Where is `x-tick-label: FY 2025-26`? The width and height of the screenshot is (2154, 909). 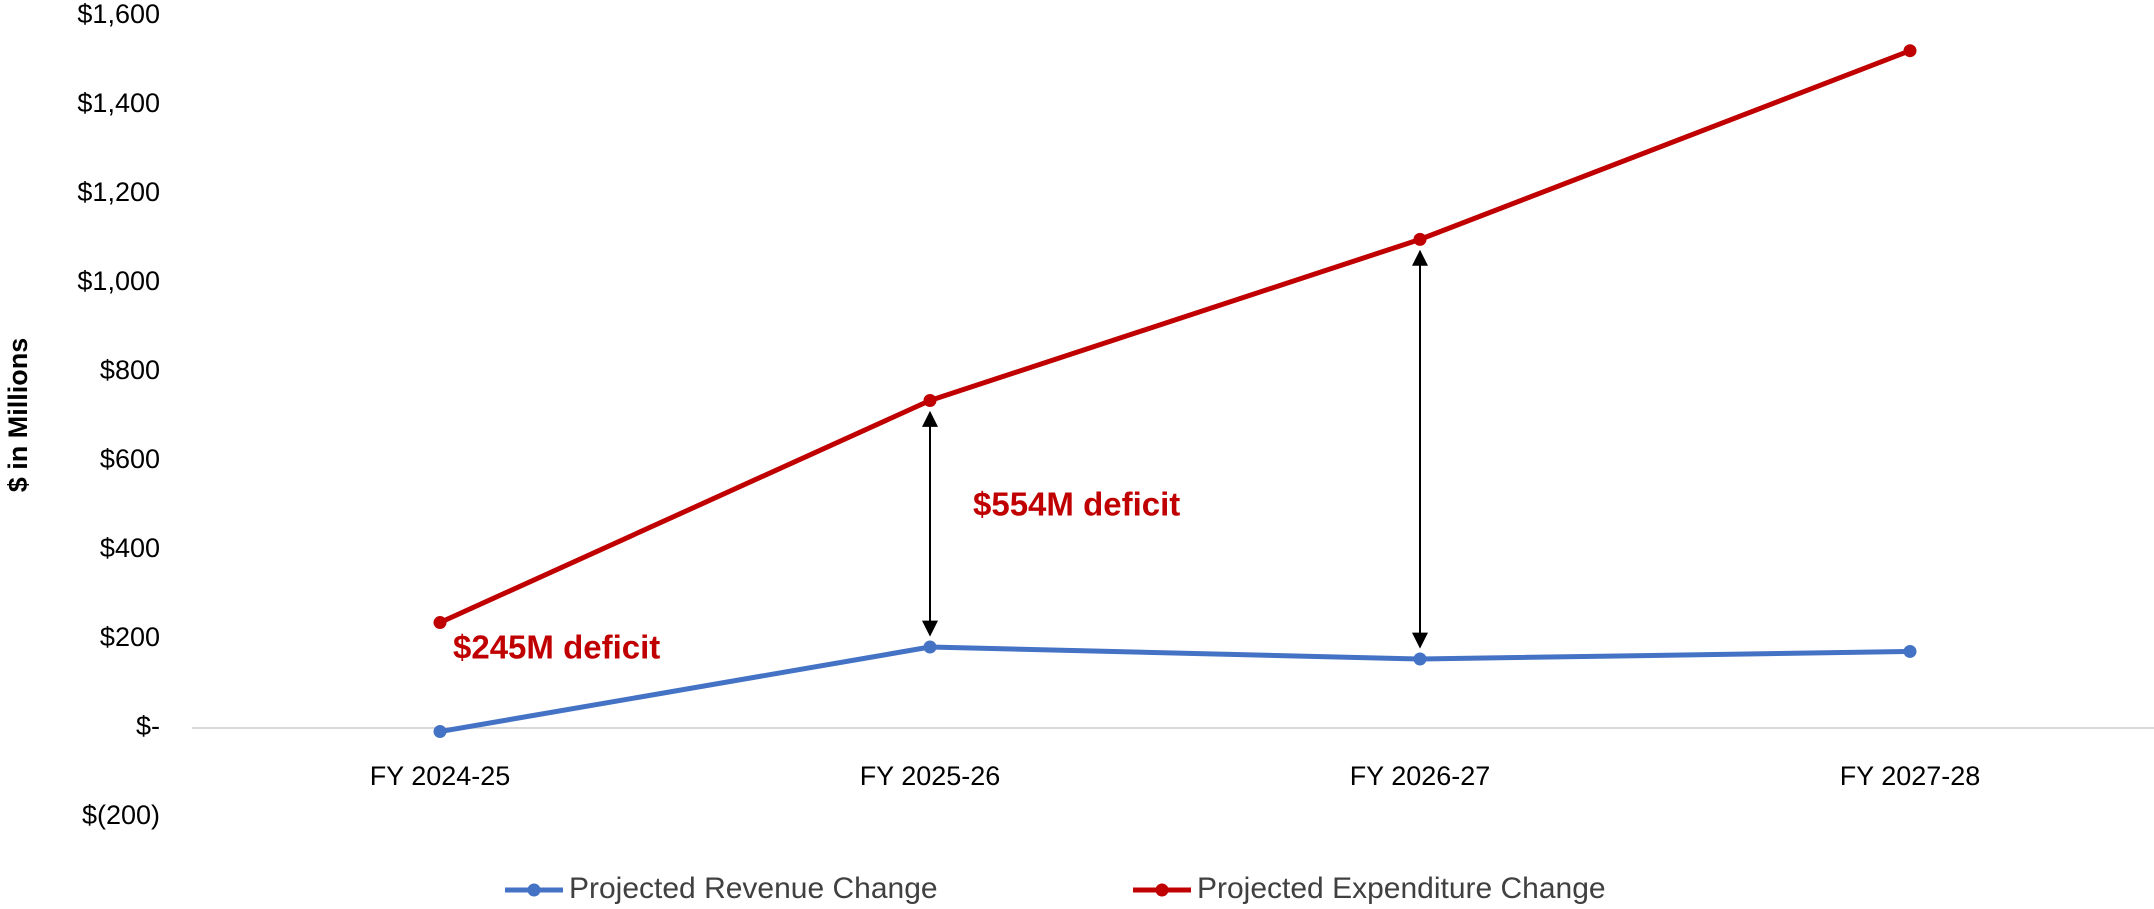
x-tick-label: FY 2025-26 is located at coordinates (930, 776).